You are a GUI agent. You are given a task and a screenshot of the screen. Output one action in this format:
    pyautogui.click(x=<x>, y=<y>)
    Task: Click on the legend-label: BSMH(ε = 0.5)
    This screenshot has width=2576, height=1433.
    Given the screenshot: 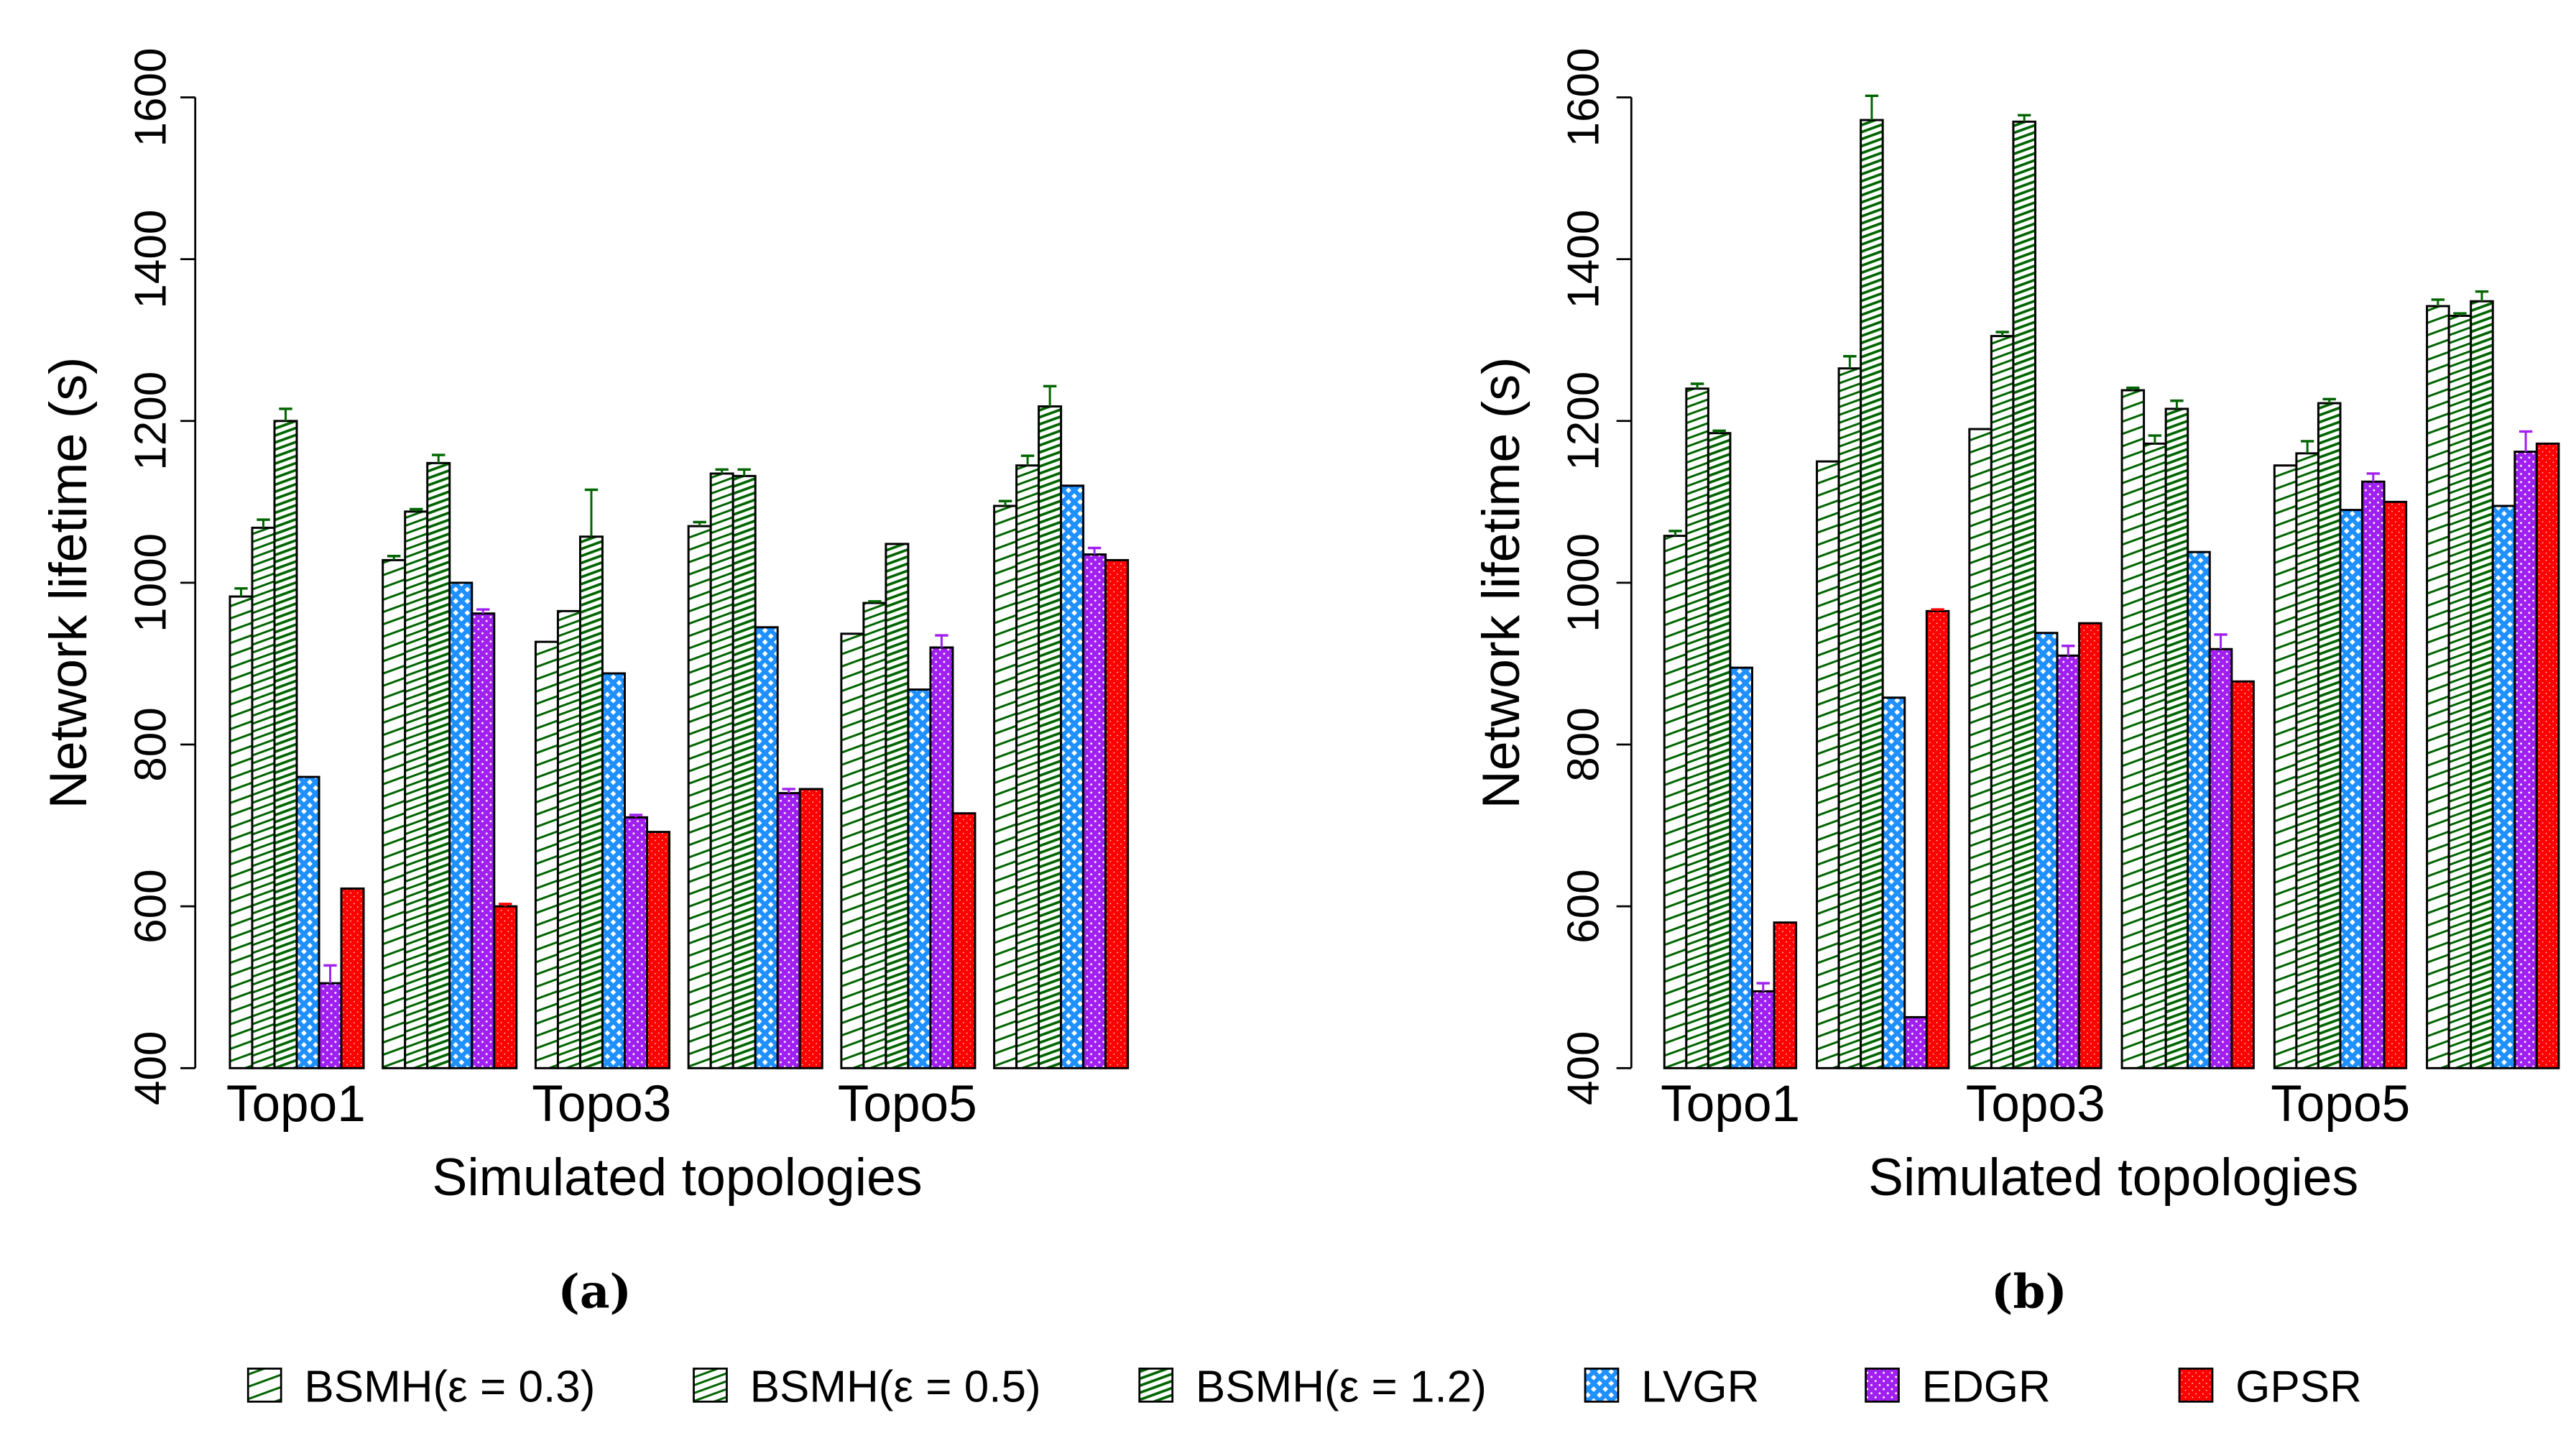 What is the action you would take?
    pyautogui.click(x=896, y=1386)
    